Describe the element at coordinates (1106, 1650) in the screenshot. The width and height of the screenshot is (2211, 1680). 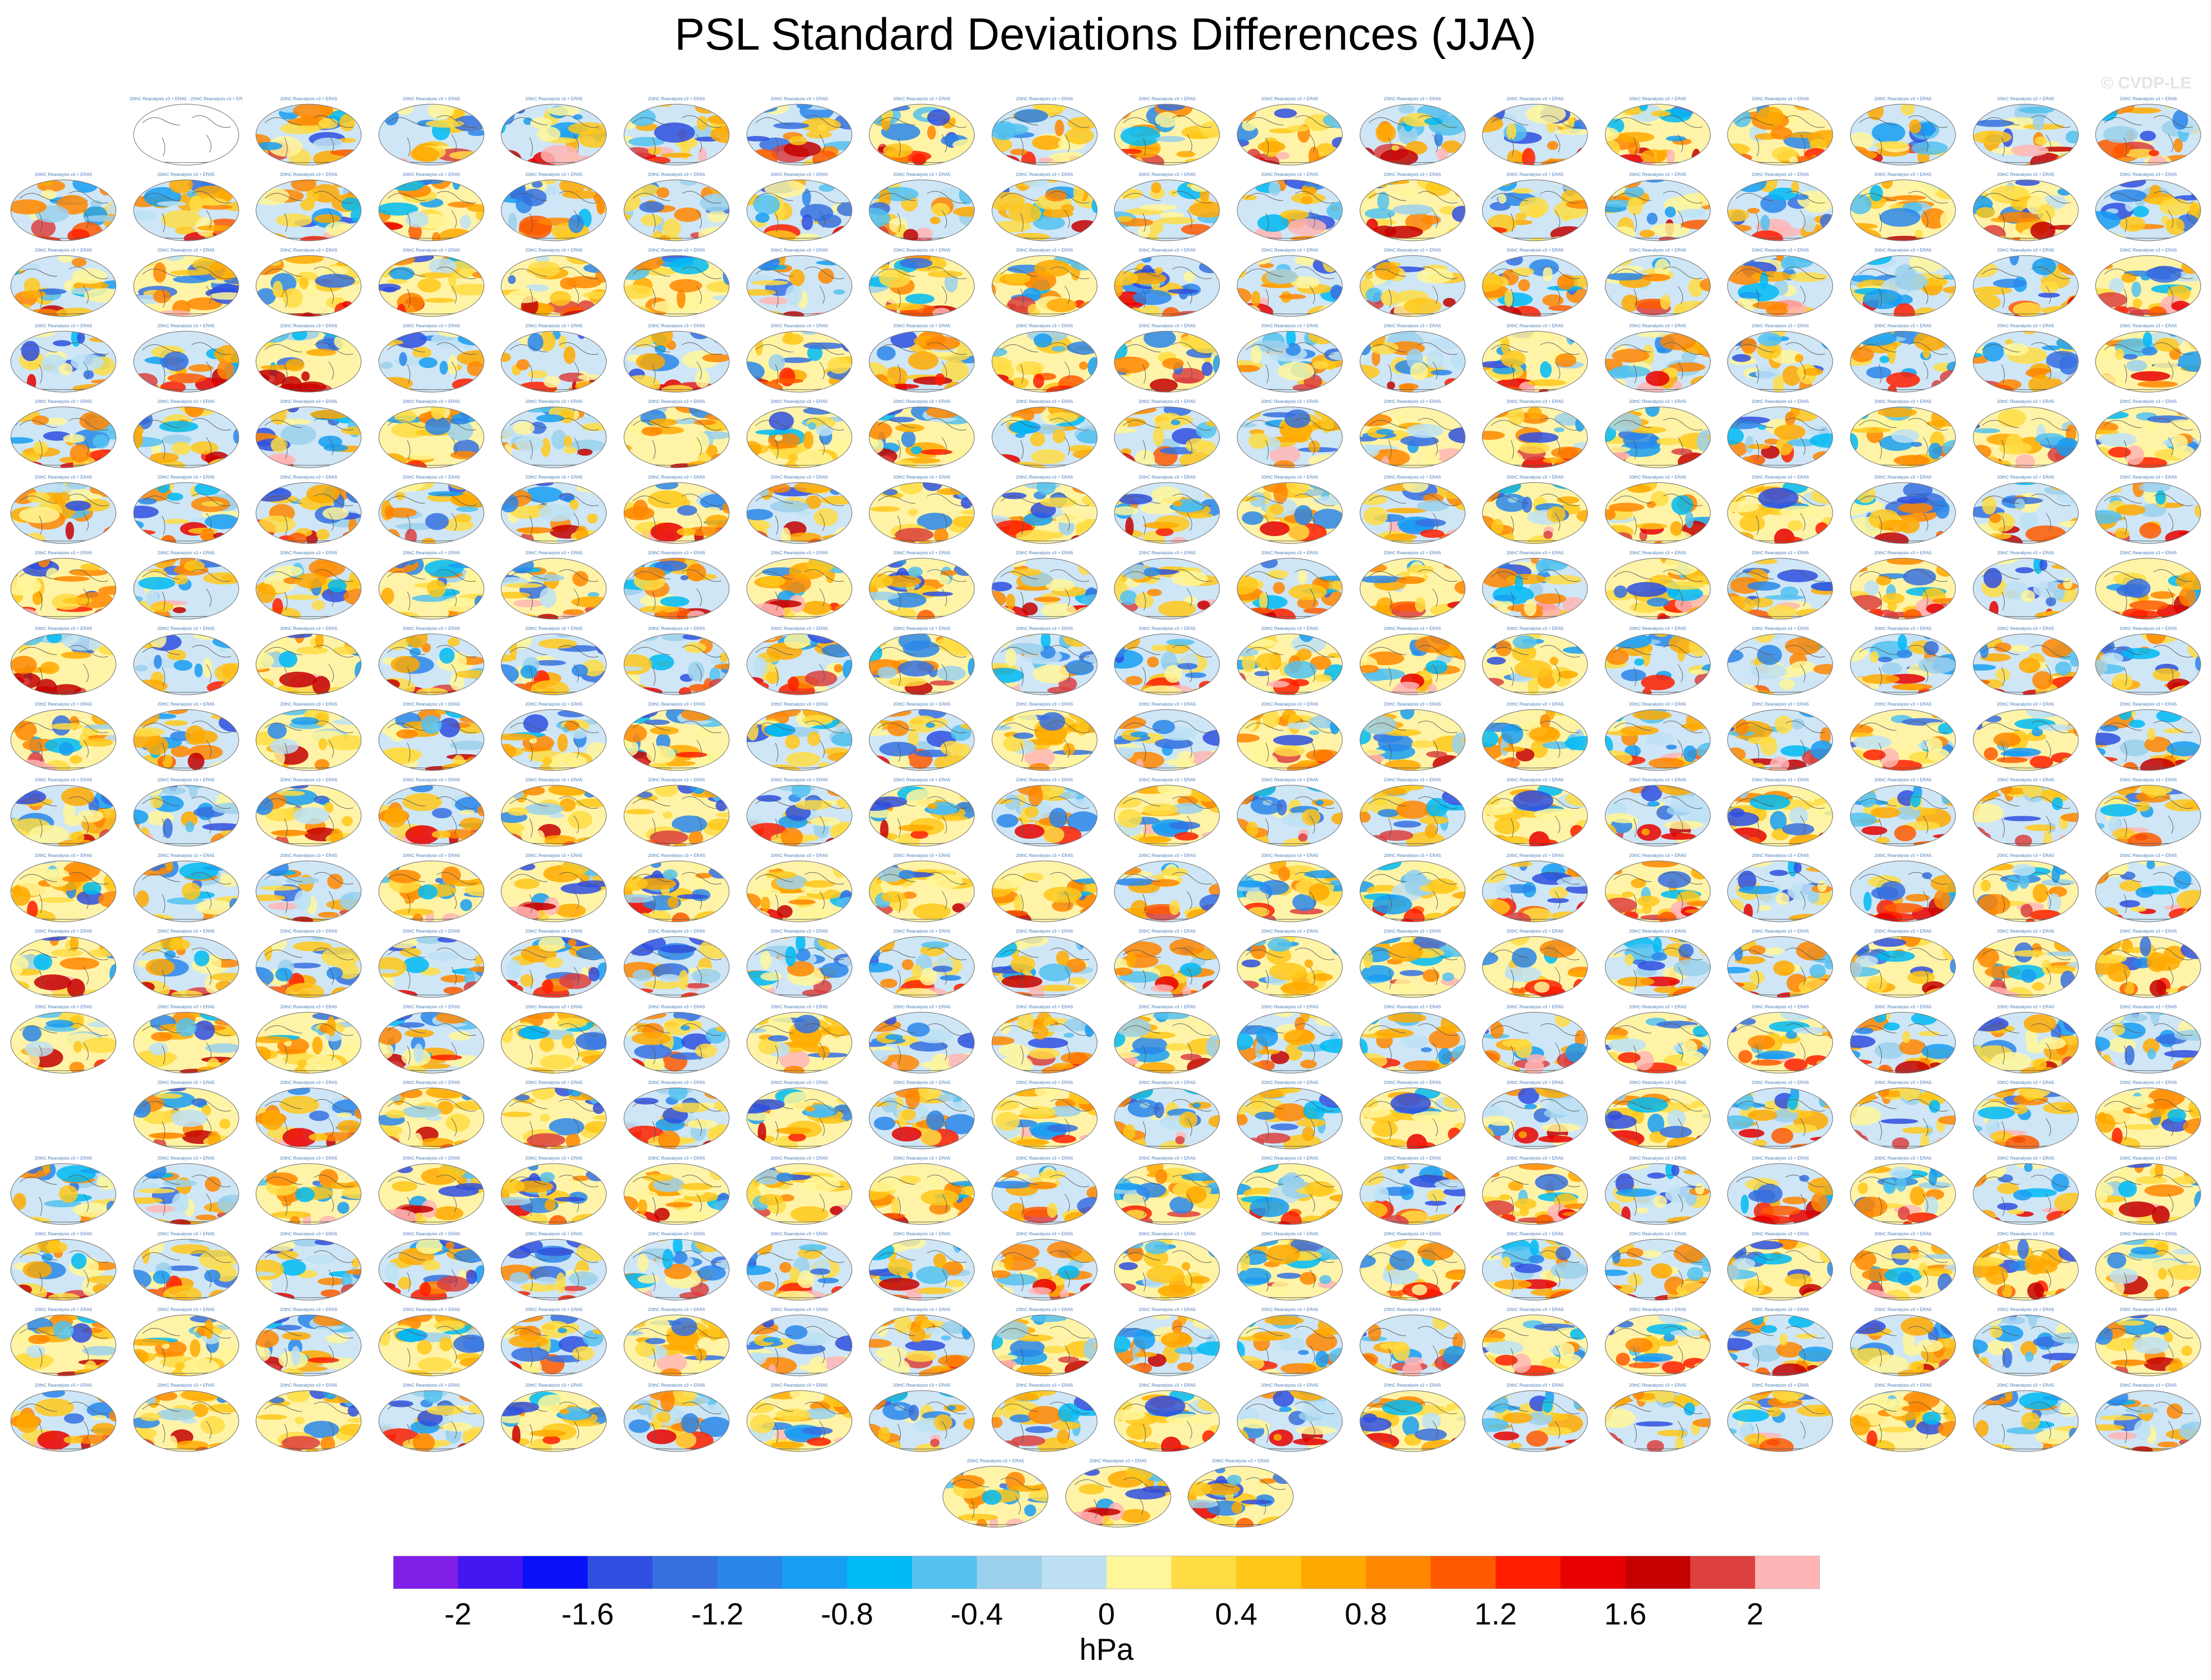
I see `colorbar-unit-label: hPa` at that location.